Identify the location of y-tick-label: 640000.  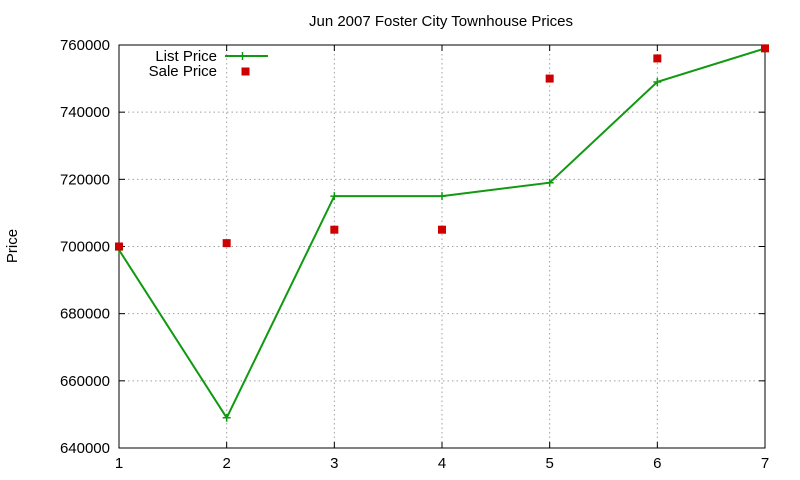
(85, 448).